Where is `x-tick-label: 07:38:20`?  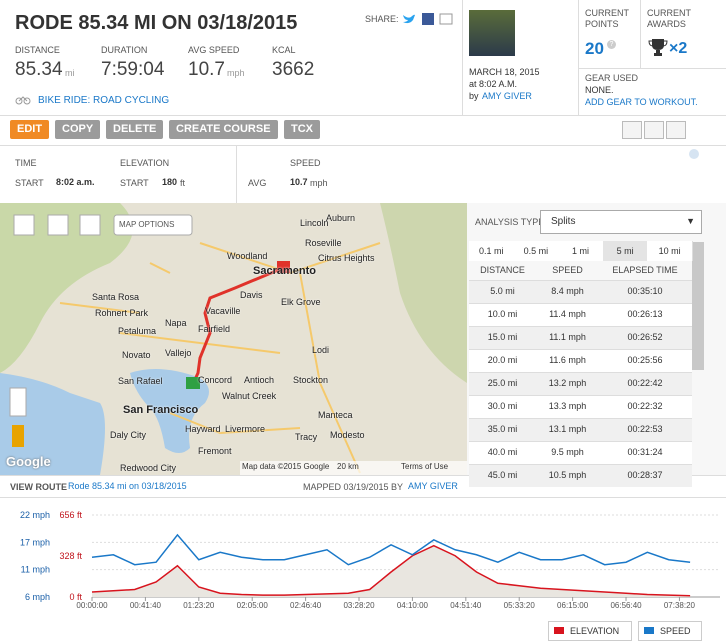
x-tick-label: 07:38:20 is located at coordinates (680, 605).